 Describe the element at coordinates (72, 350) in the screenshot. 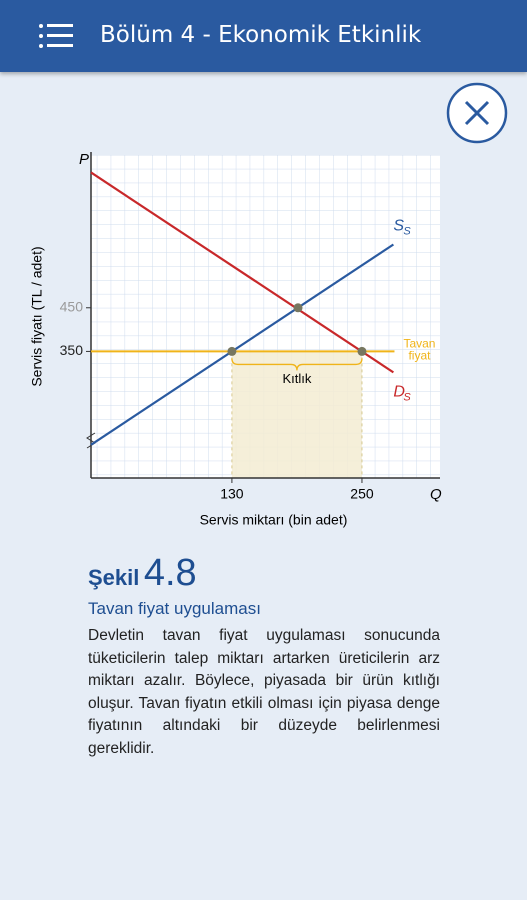

I see `y-tick-label: 350` at that location.